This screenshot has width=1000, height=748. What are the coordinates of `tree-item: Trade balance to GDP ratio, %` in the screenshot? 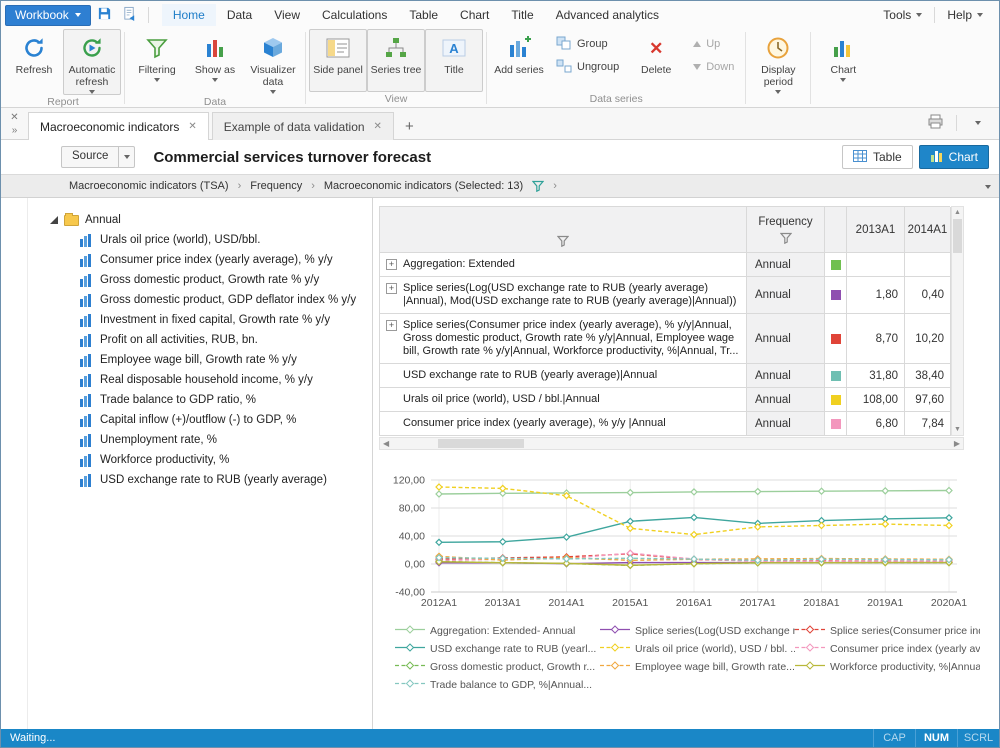 It's located at (200, 400).